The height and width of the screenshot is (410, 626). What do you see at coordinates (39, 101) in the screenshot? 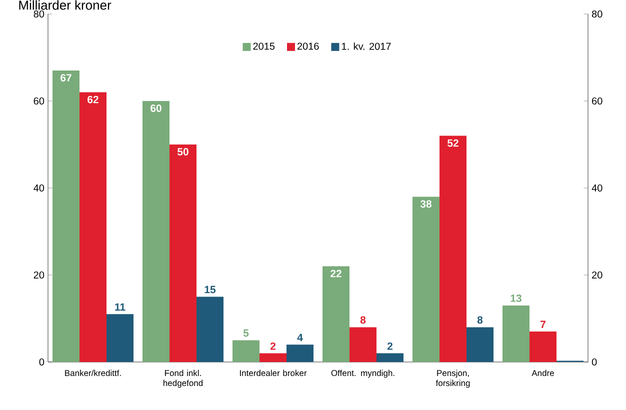
I see `y-tick-label: 60` at bounding box center [39, 101].